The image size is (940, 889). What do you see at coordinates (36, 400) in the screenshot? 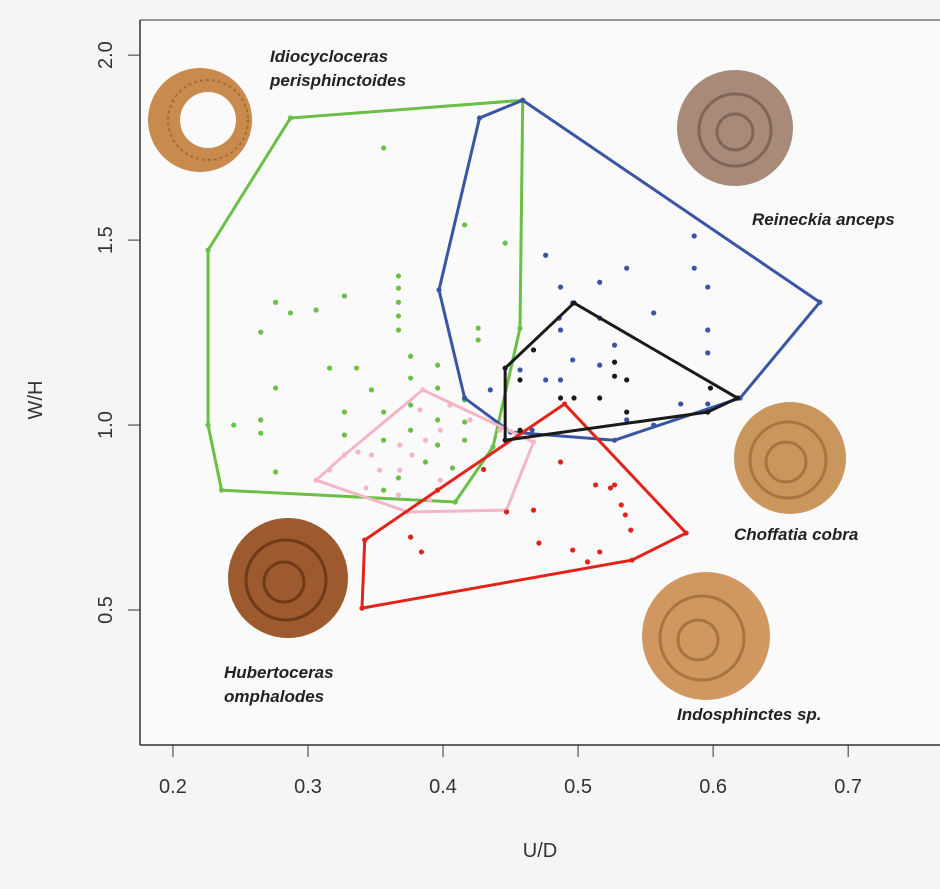
I see `y-axis-title: W/H` at bounding box center [36, 400].